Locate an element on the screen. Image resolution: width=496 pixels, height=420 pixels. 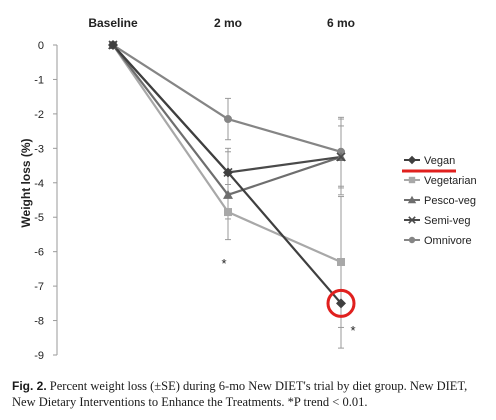
legend-label: Semi-veg is located at coordinates (447, 221).